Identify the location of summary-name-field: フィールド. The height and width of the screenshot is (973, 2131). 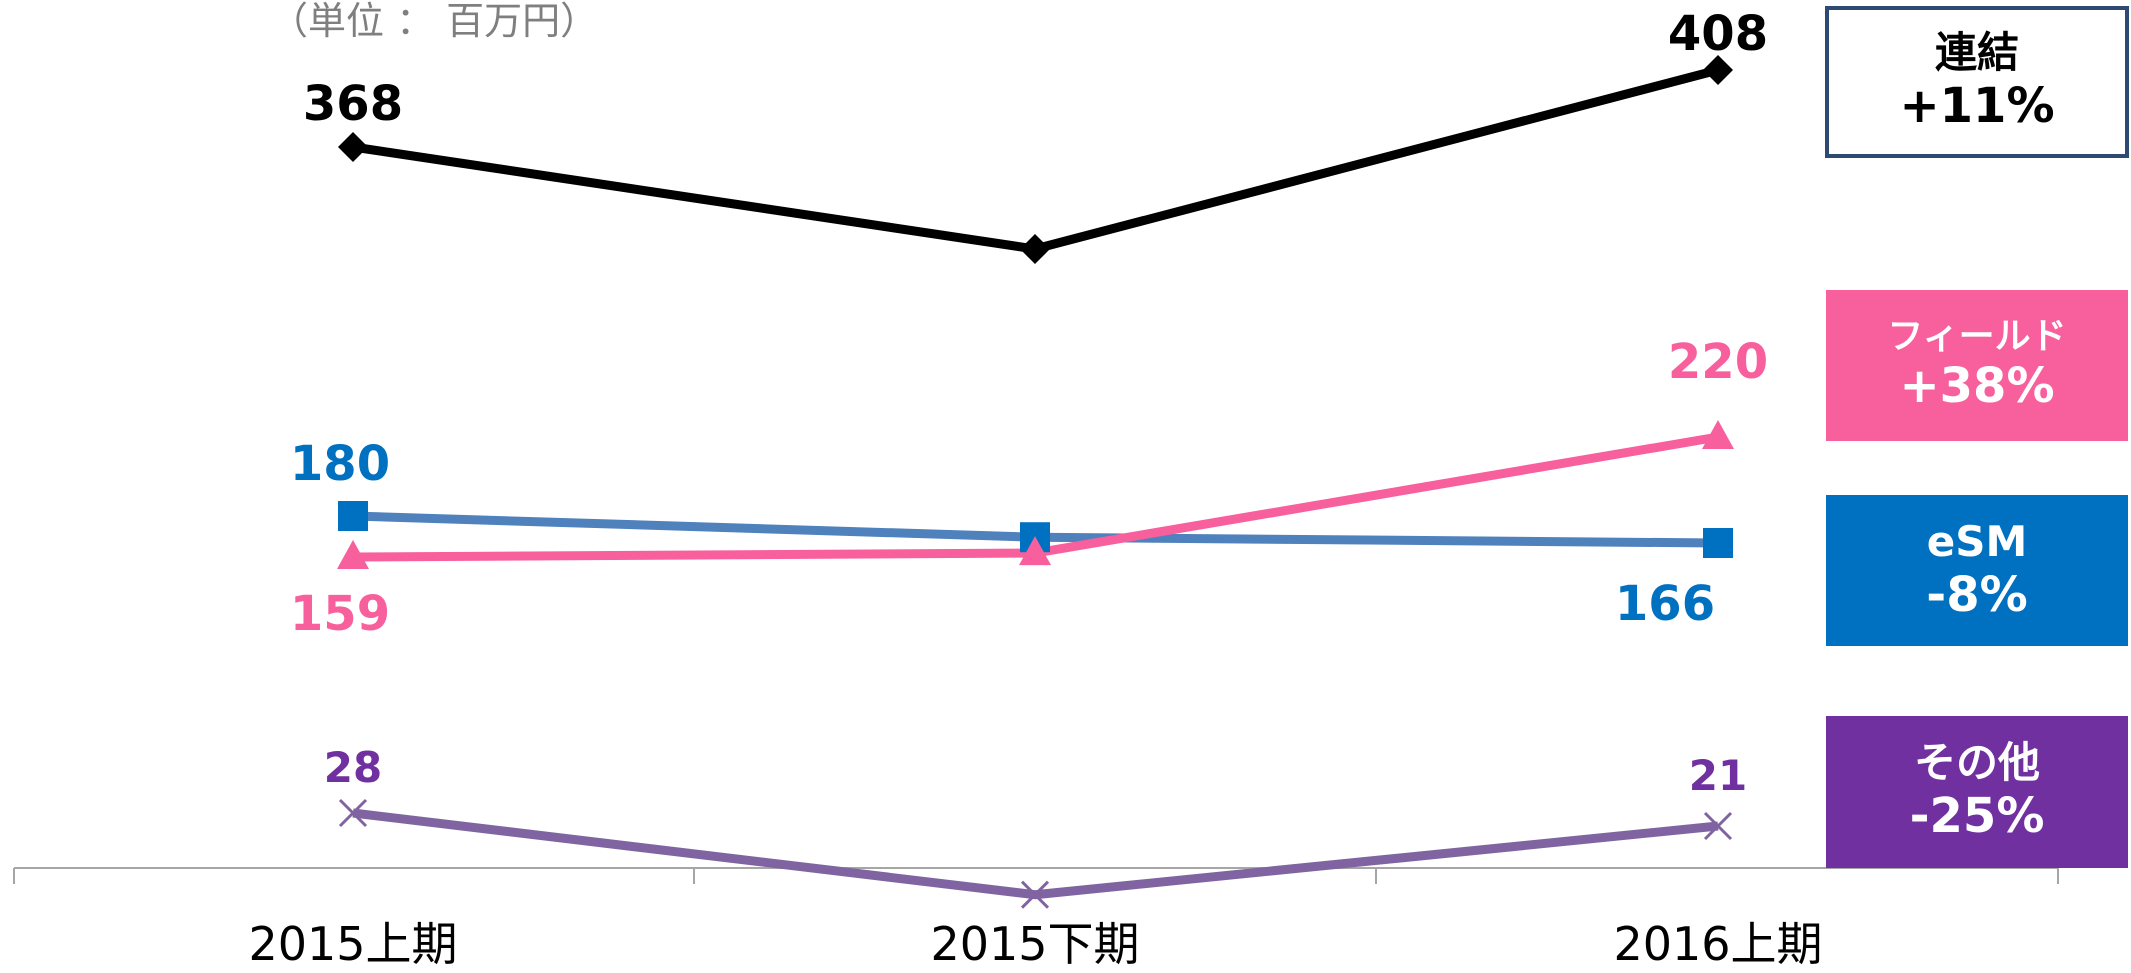
(1977, 337).